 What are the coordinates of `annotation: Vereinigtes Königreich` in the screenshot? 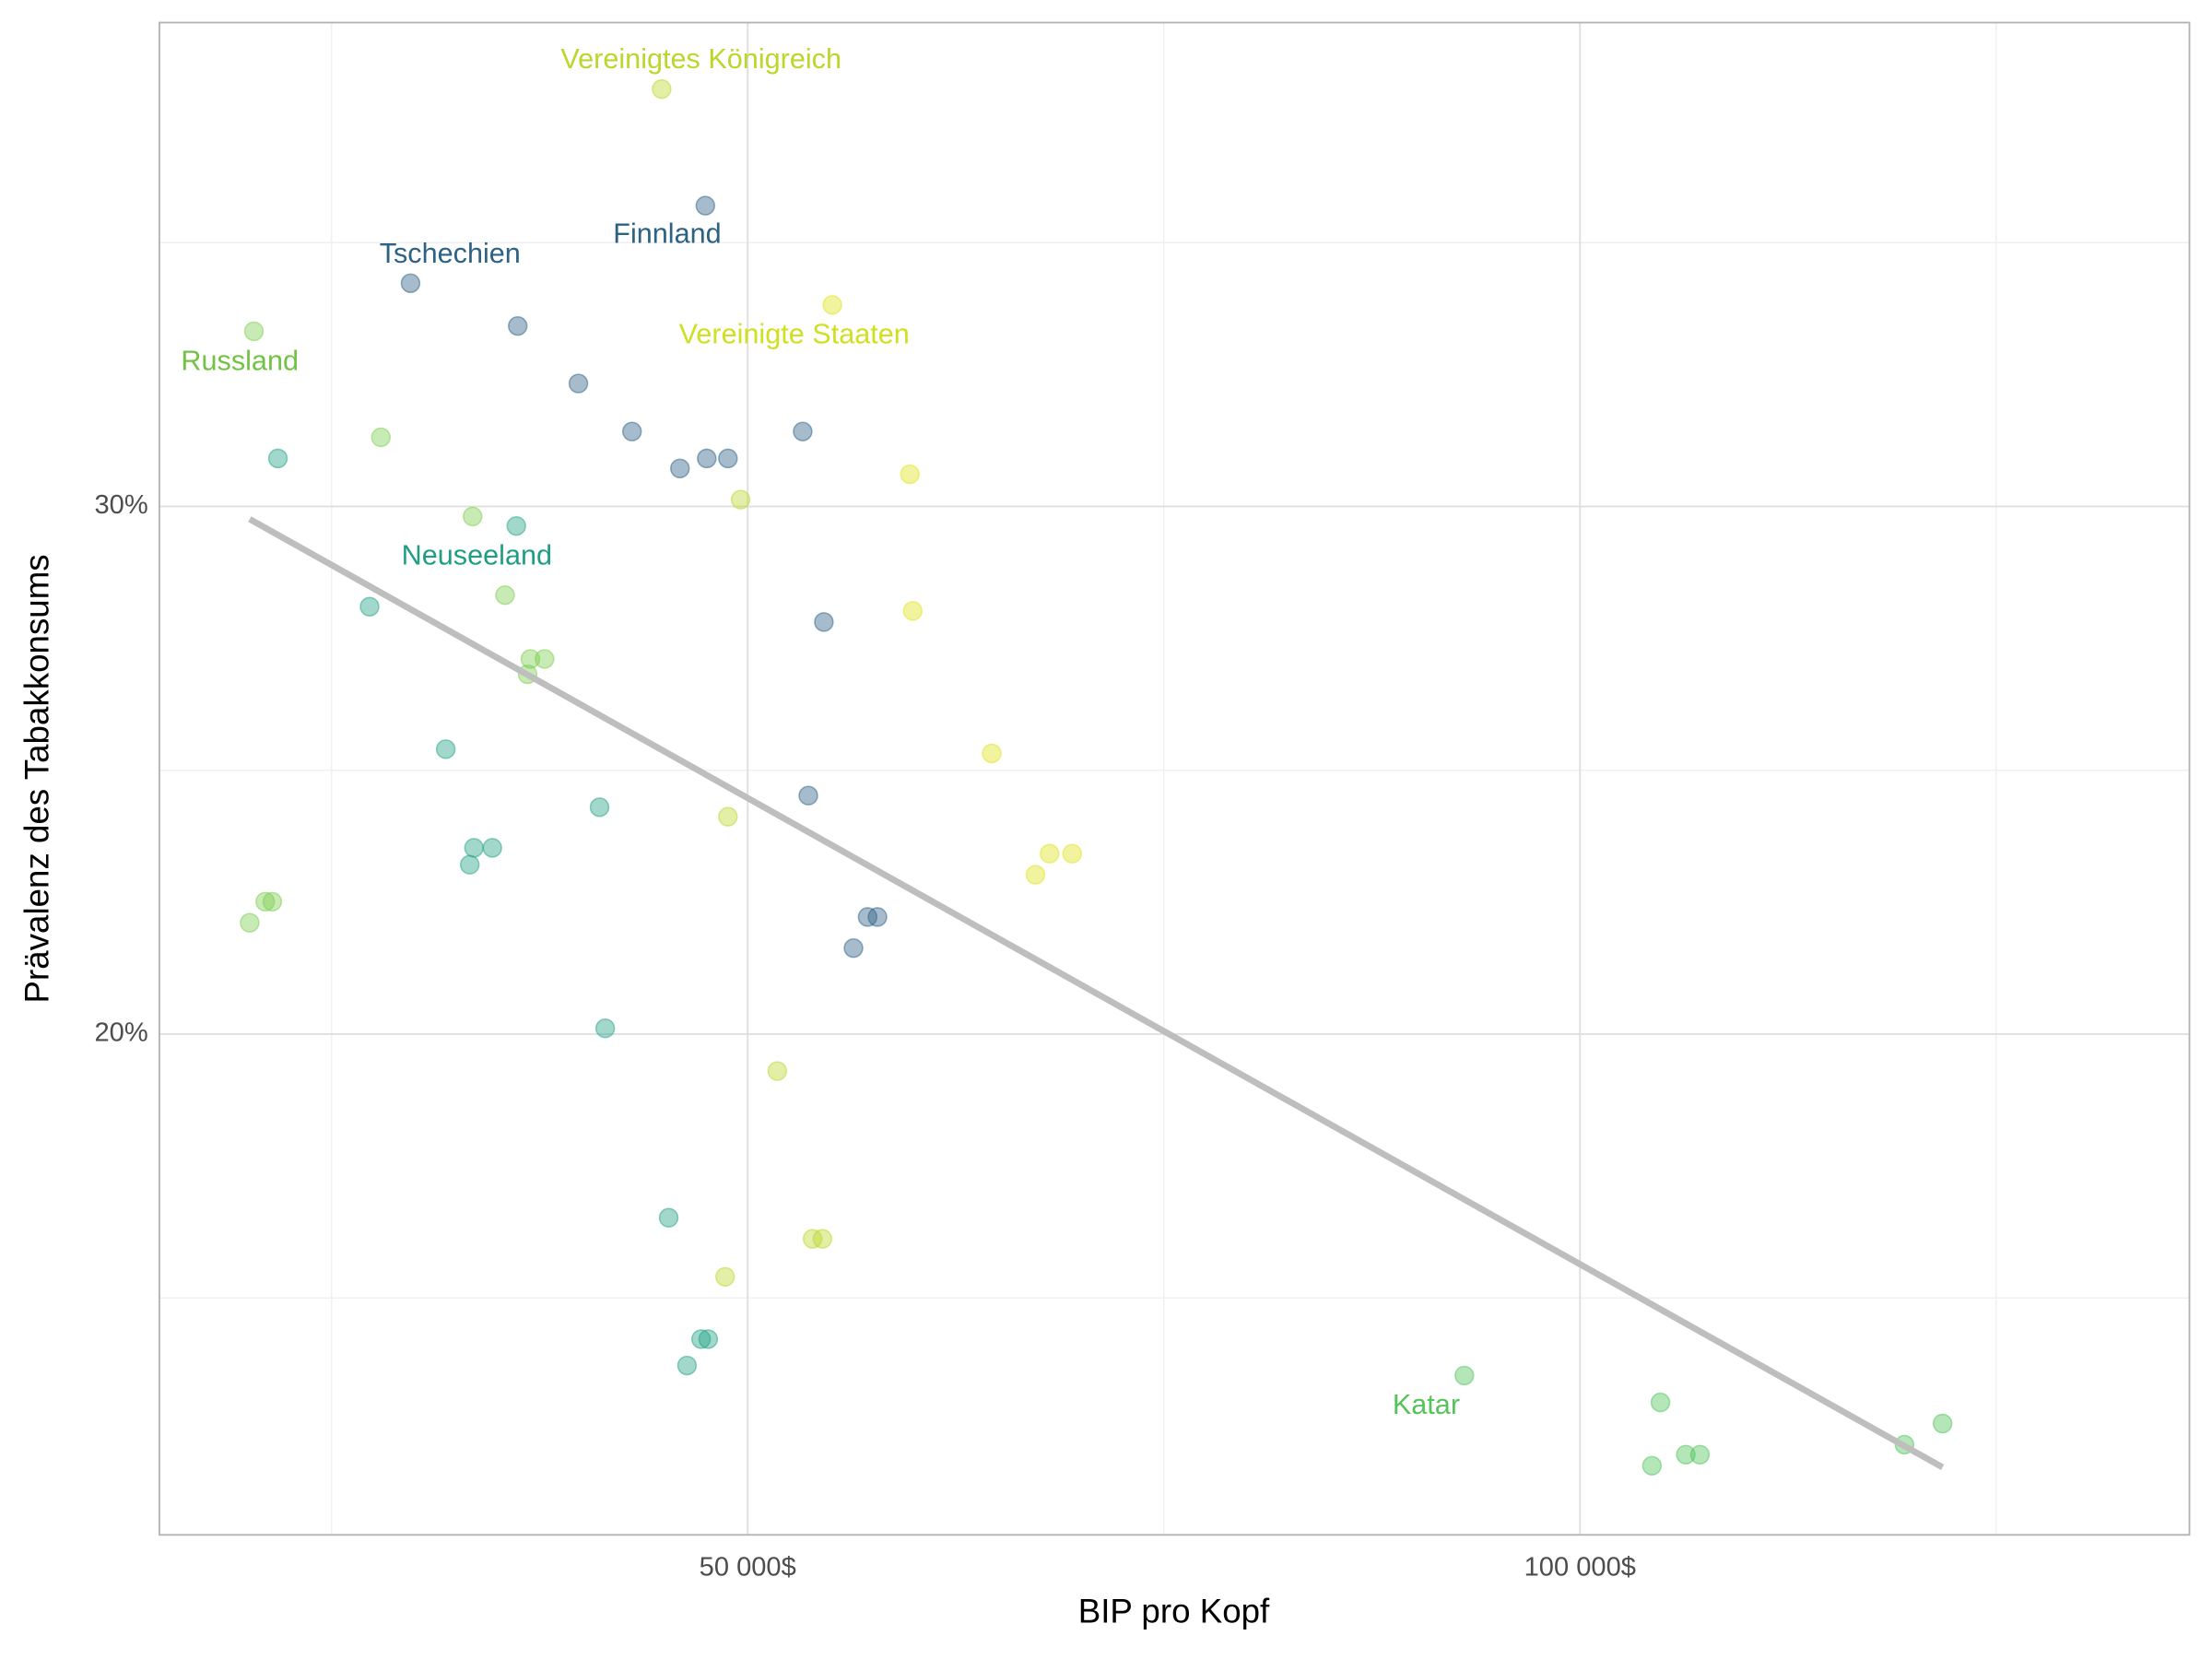 It's located at (700, 59).